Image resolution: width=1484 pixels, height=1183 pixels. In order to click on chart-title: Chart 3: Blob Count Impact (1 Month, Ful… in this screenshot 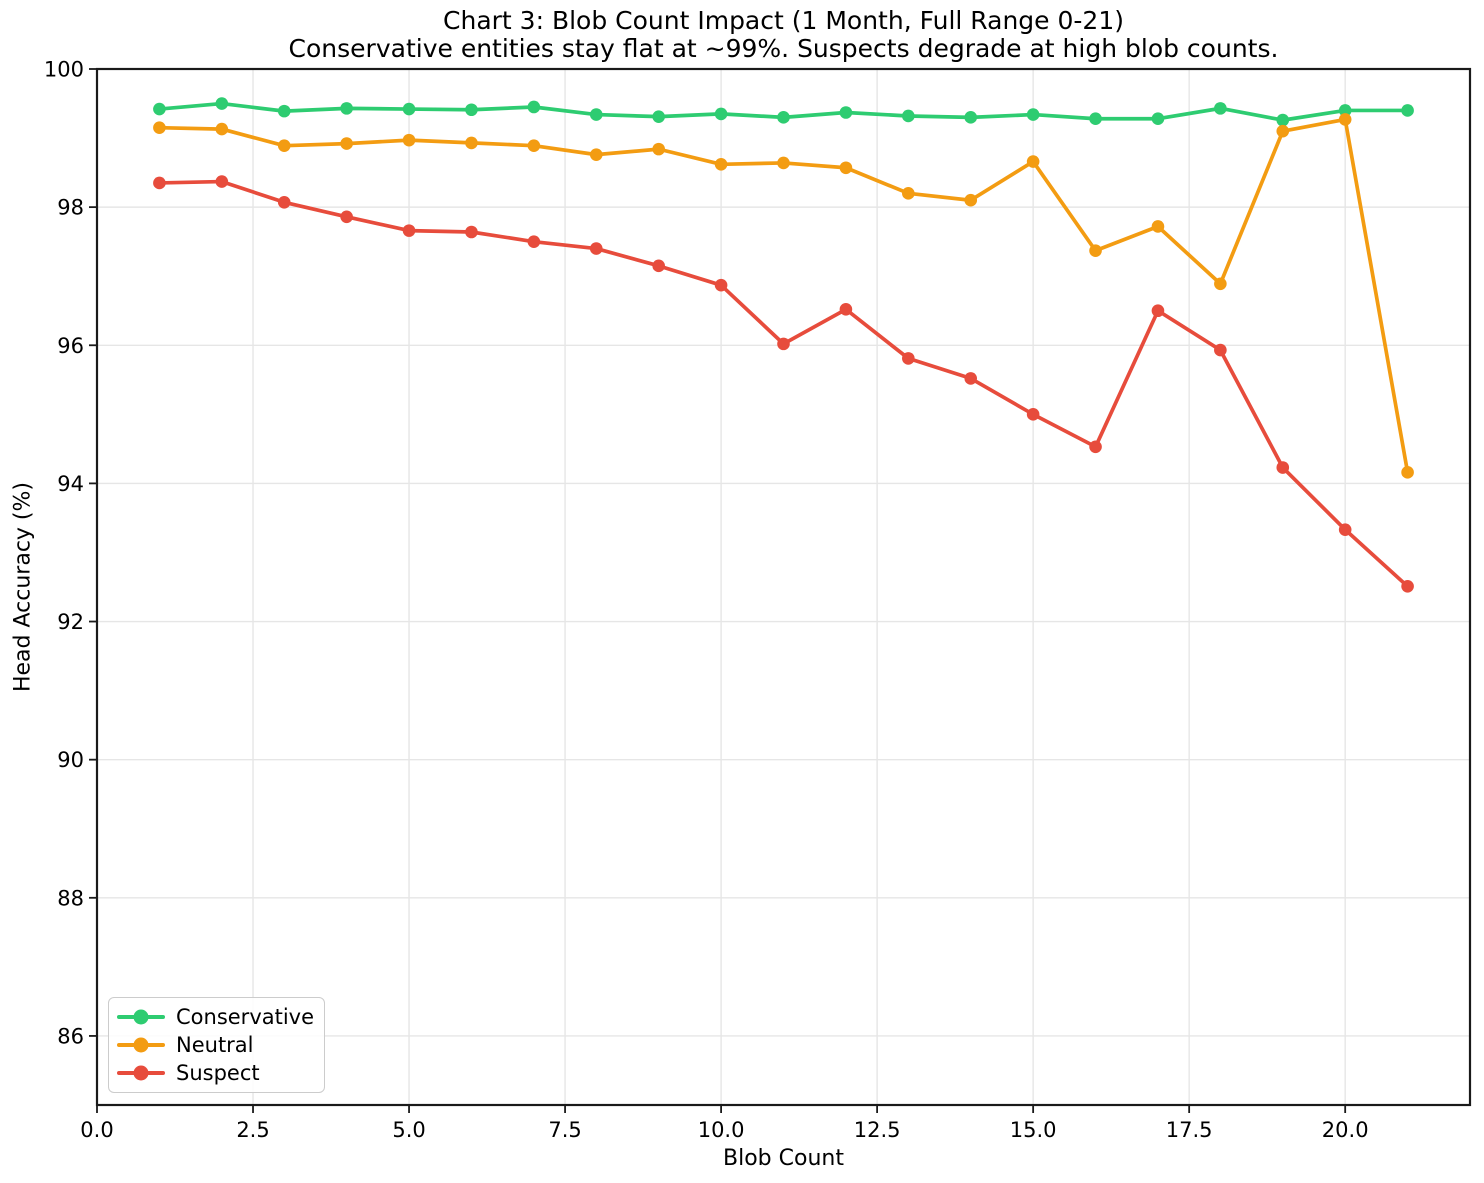, I will do `click(783, 20)`.